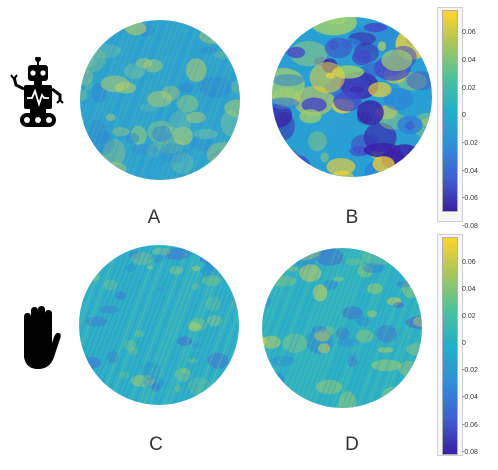 The image size is (498, 470). Describe the element at coordinates (464, 115) in the screenshot. I see `colorbar-top-tick: 0` at that location.